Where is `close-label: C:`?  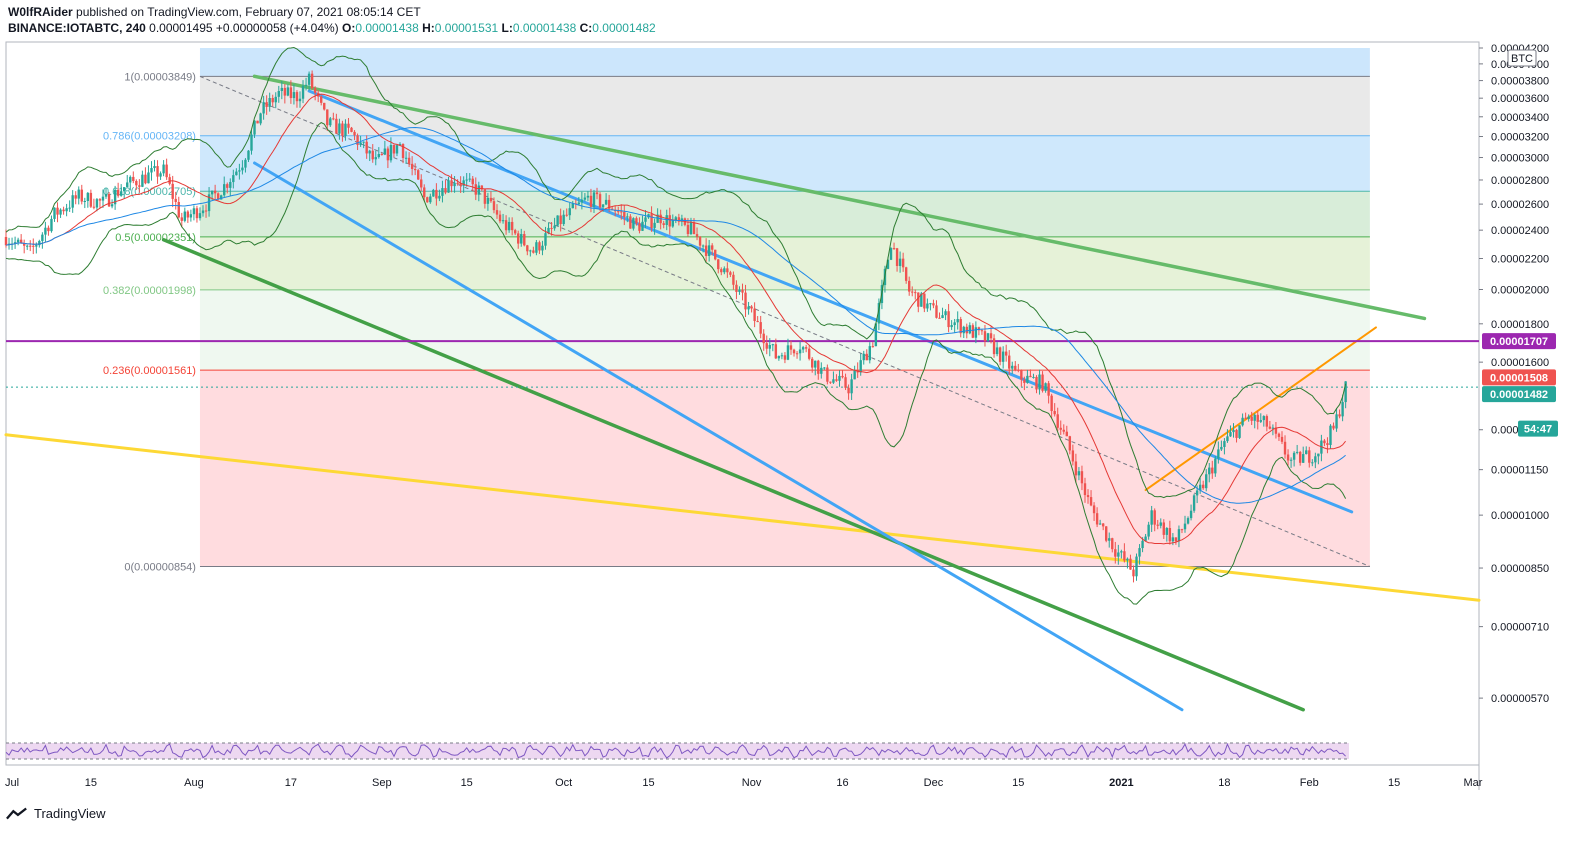 close-label: C: is located at coordinates (586, 28).